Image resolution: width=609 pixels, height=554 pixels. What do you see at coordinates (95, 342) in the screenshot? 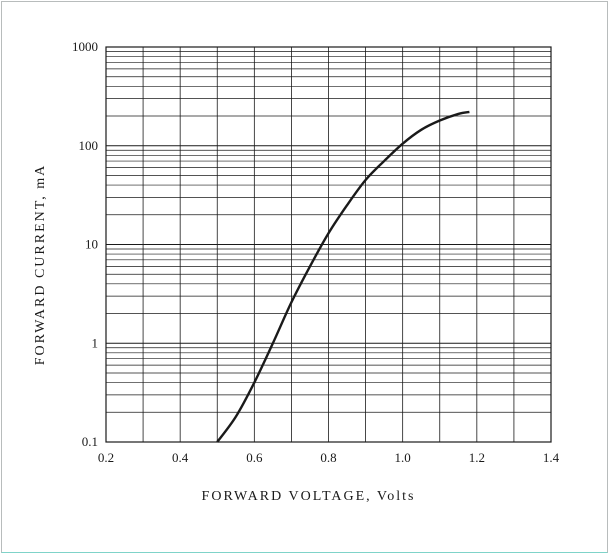
I see `y-tick-label: 1` at bounding box center [95, 342].